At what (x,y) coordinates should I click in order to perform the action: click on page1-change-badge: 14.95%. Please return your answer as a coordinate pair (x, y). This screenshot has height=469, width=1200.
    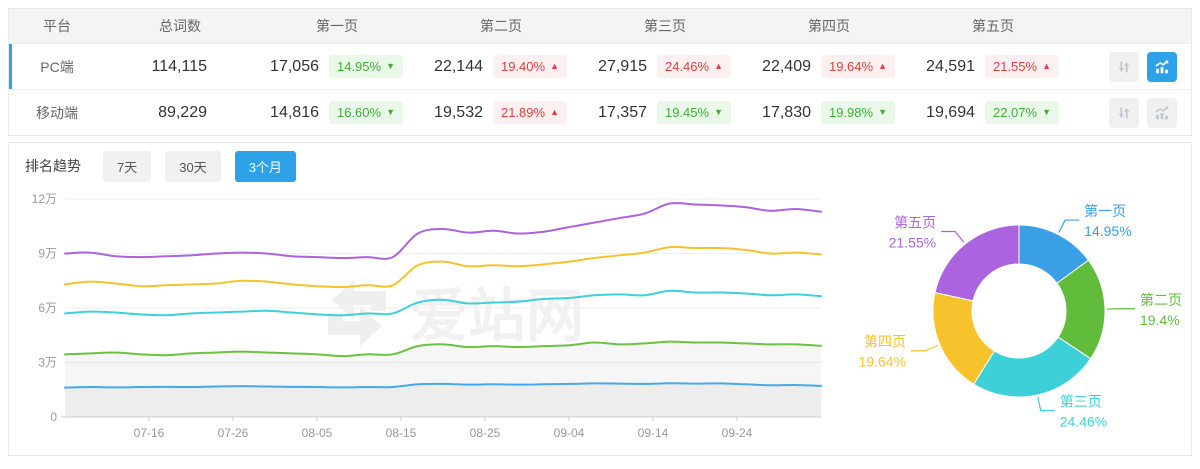
    Looking at the image, I should click on (365, 66).